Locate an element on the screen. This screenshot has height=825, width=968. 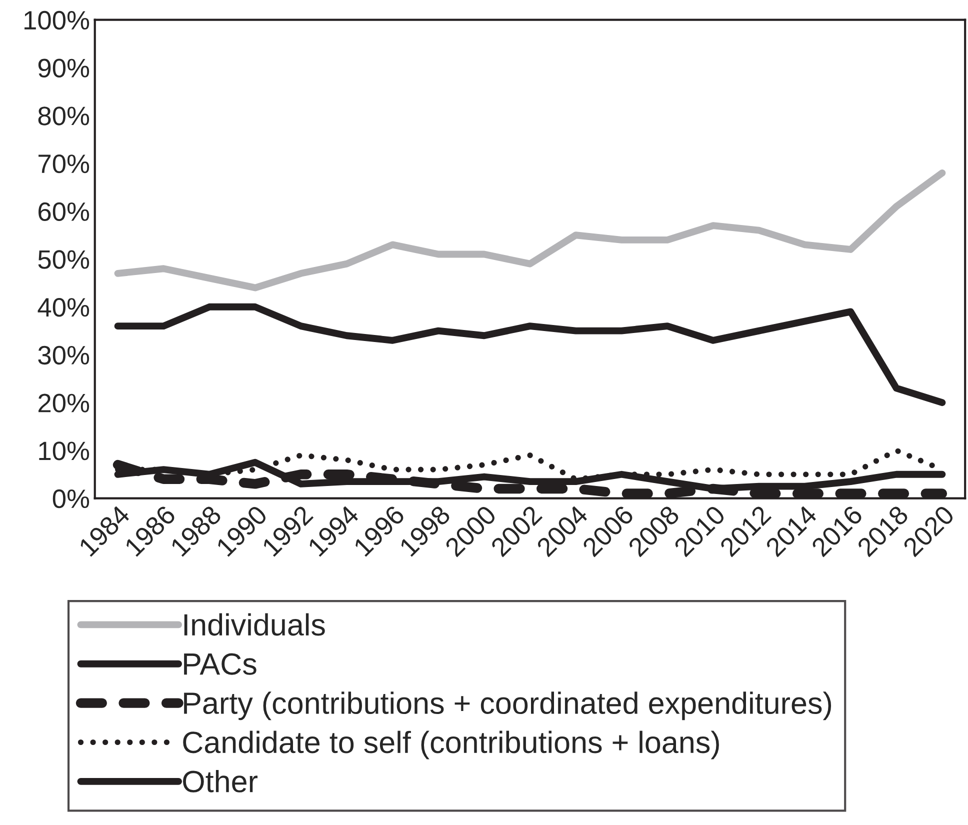
y-tick-label: 10% is located at coordinates (64, 451).